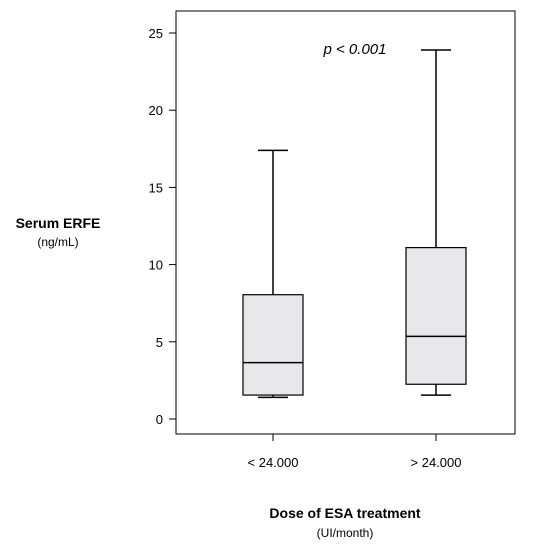 The height and width of the screenshot is (550, 549). What do you see at coordinates (156, 110) in the screenshot?
I see `y-tick-label: 20` at bounding box center [156, 110].